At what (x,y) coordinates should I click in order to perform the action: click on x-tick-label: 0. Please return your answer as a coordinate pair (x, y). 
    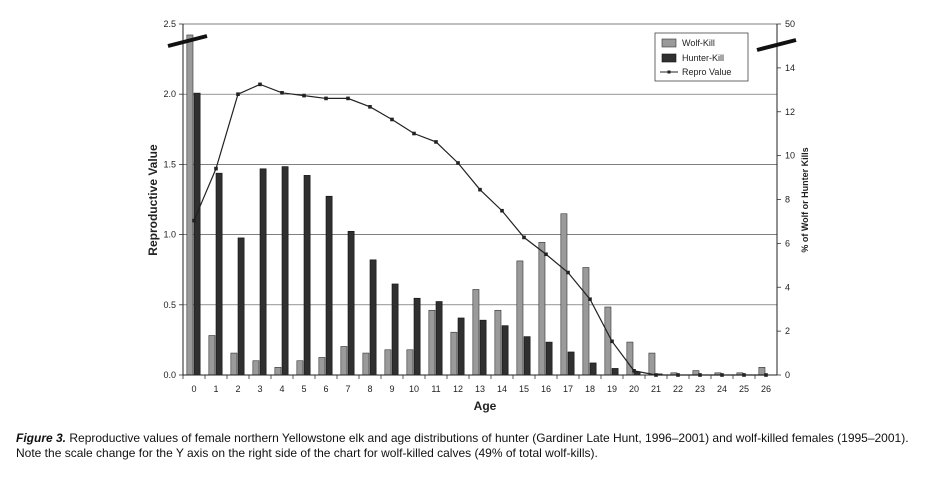
    Looking at the image, I should click on (193, 389).